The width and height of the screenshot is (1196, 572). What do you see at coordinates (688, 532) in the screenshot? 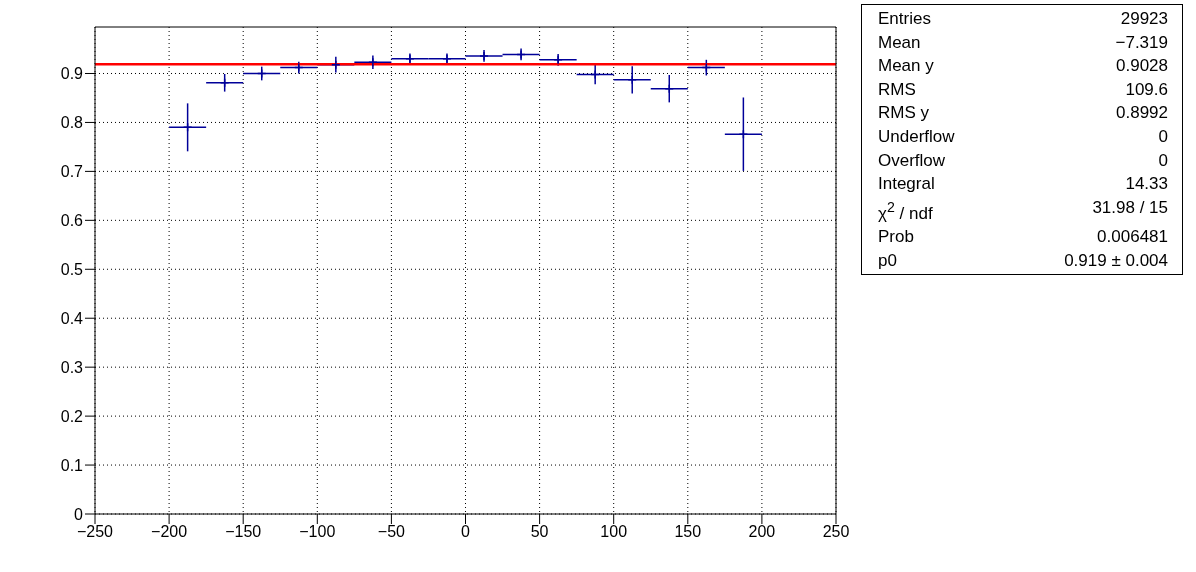
I see `x-tick-label: 150` at bounding box center [688, 532].